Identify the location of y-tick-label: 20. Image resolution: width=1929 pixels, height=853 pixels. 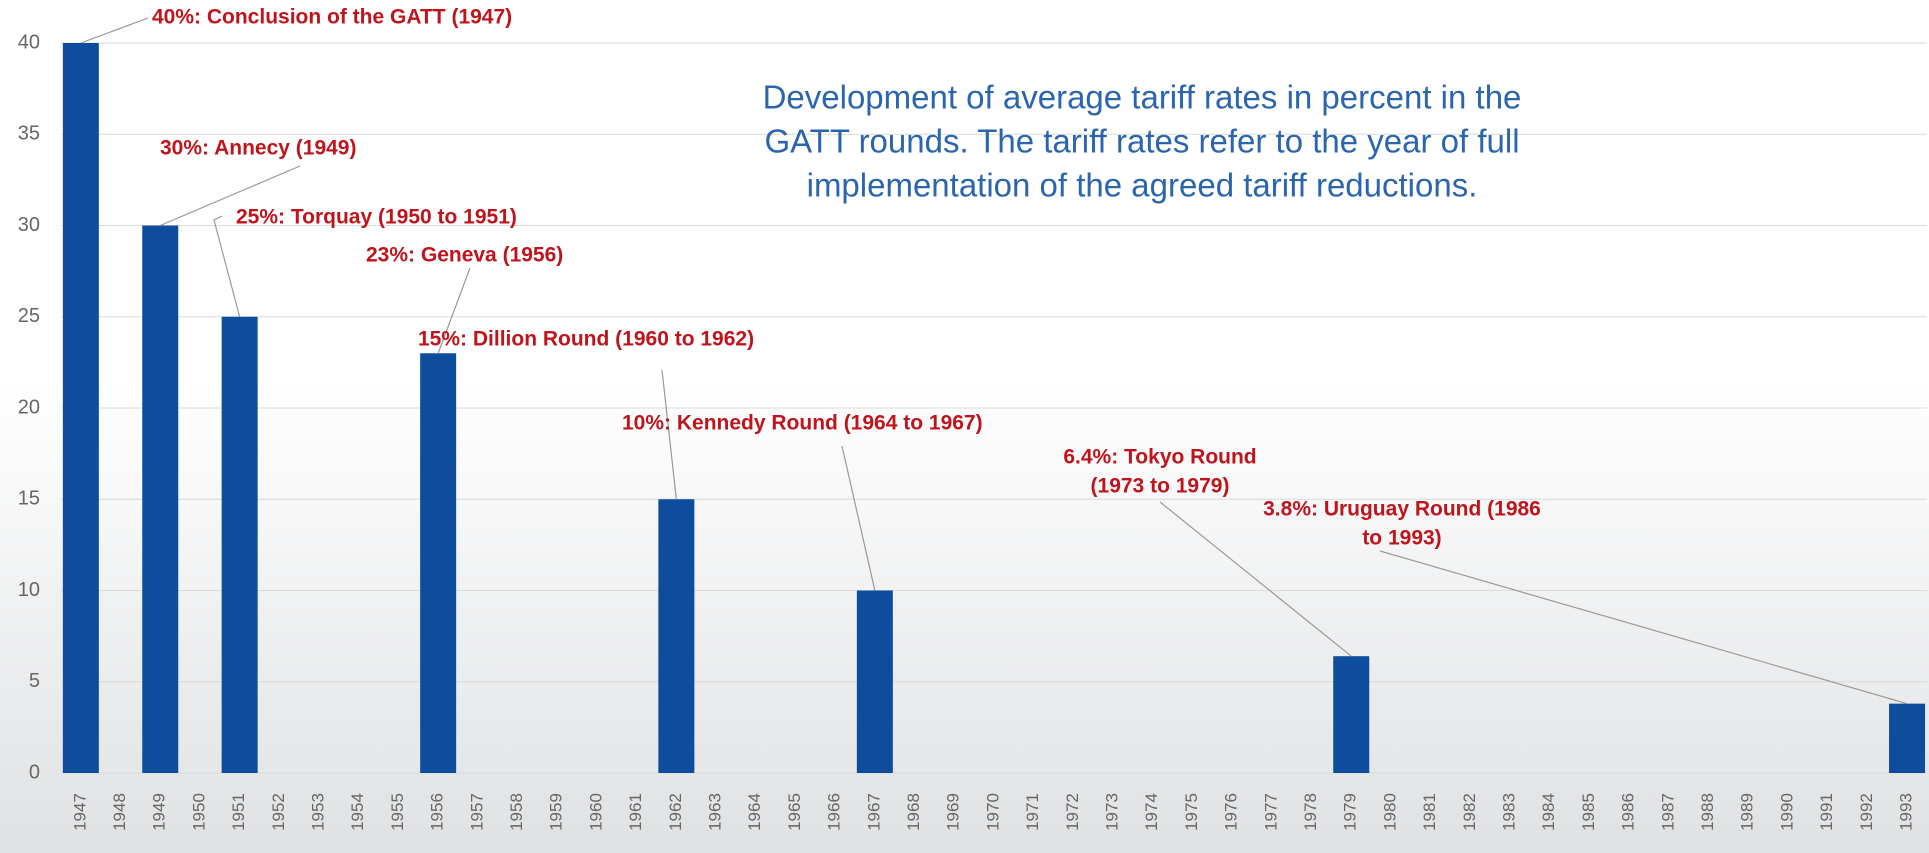
(29, 407).